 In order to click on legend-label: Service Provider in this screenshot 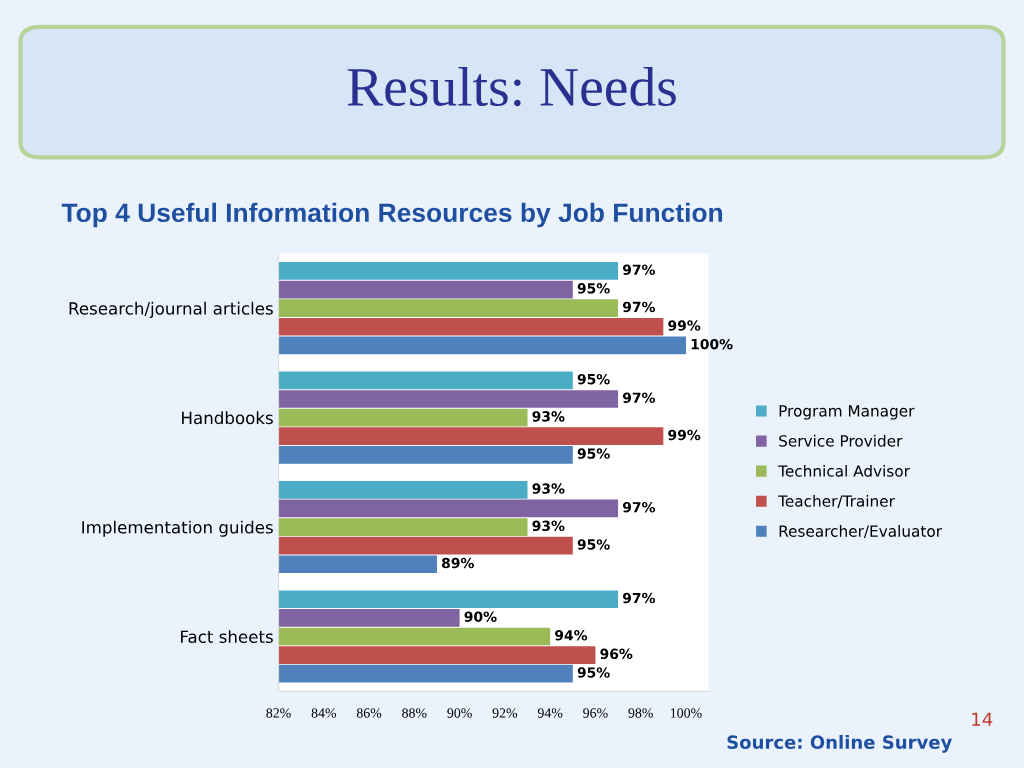, I will do `click(841, 440)`.